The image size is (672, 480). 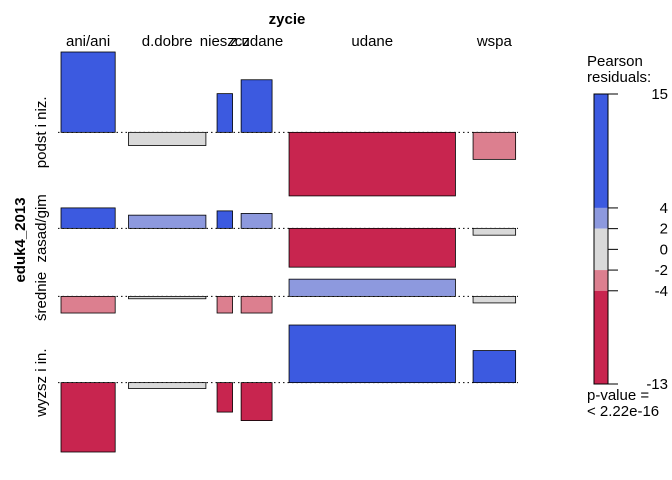 I want to click on pvalue-line1: p-value =, so click(x=618, y=395).